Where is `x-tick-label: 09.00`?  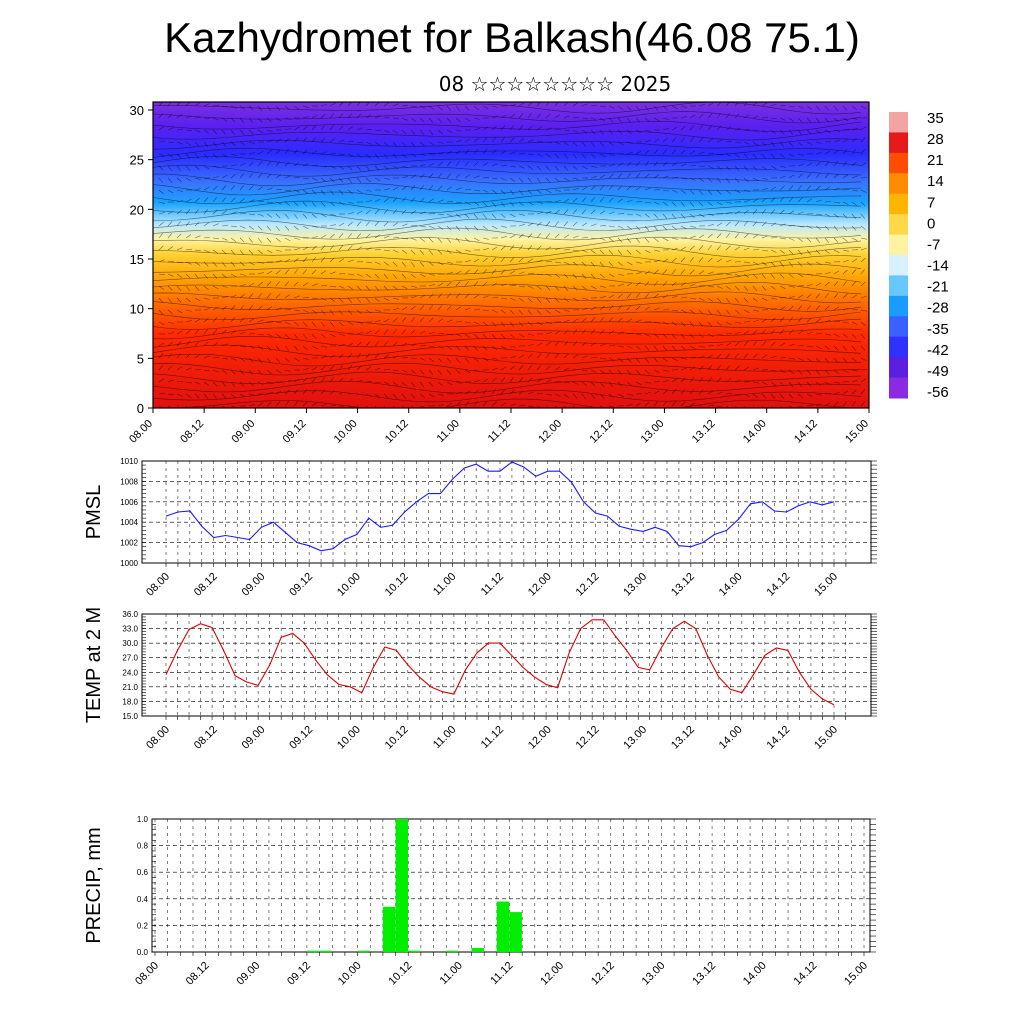 x-tick-label: 09.00 is located at coordinates (254, 738).